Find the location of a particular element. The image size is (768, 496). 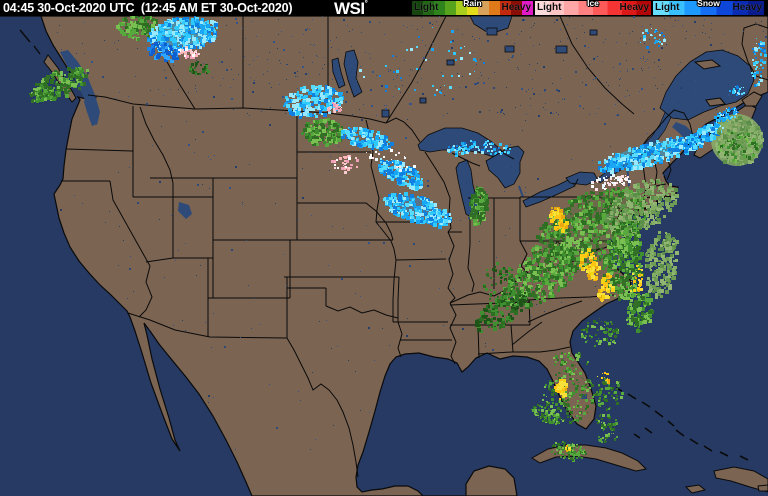

legend-rain-scale: Rain Light Heavy is located at coordinates (472, 7).